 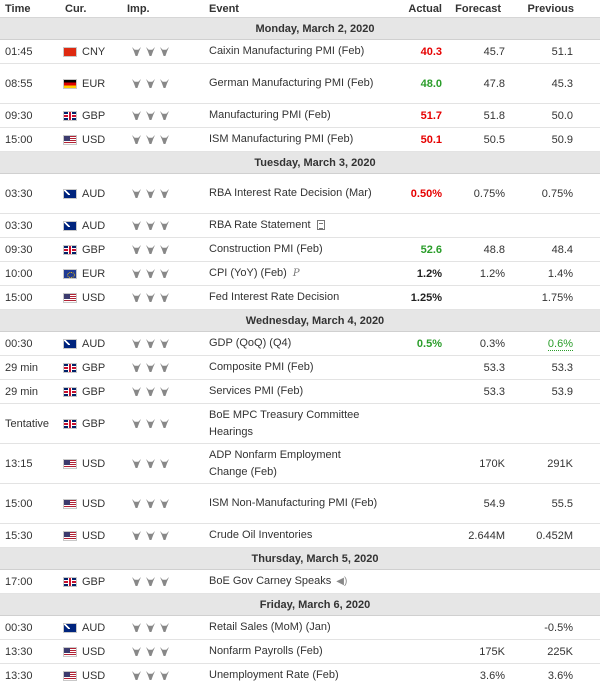 I want to click on event-previous: 53.3, so click(x=553, y=368).